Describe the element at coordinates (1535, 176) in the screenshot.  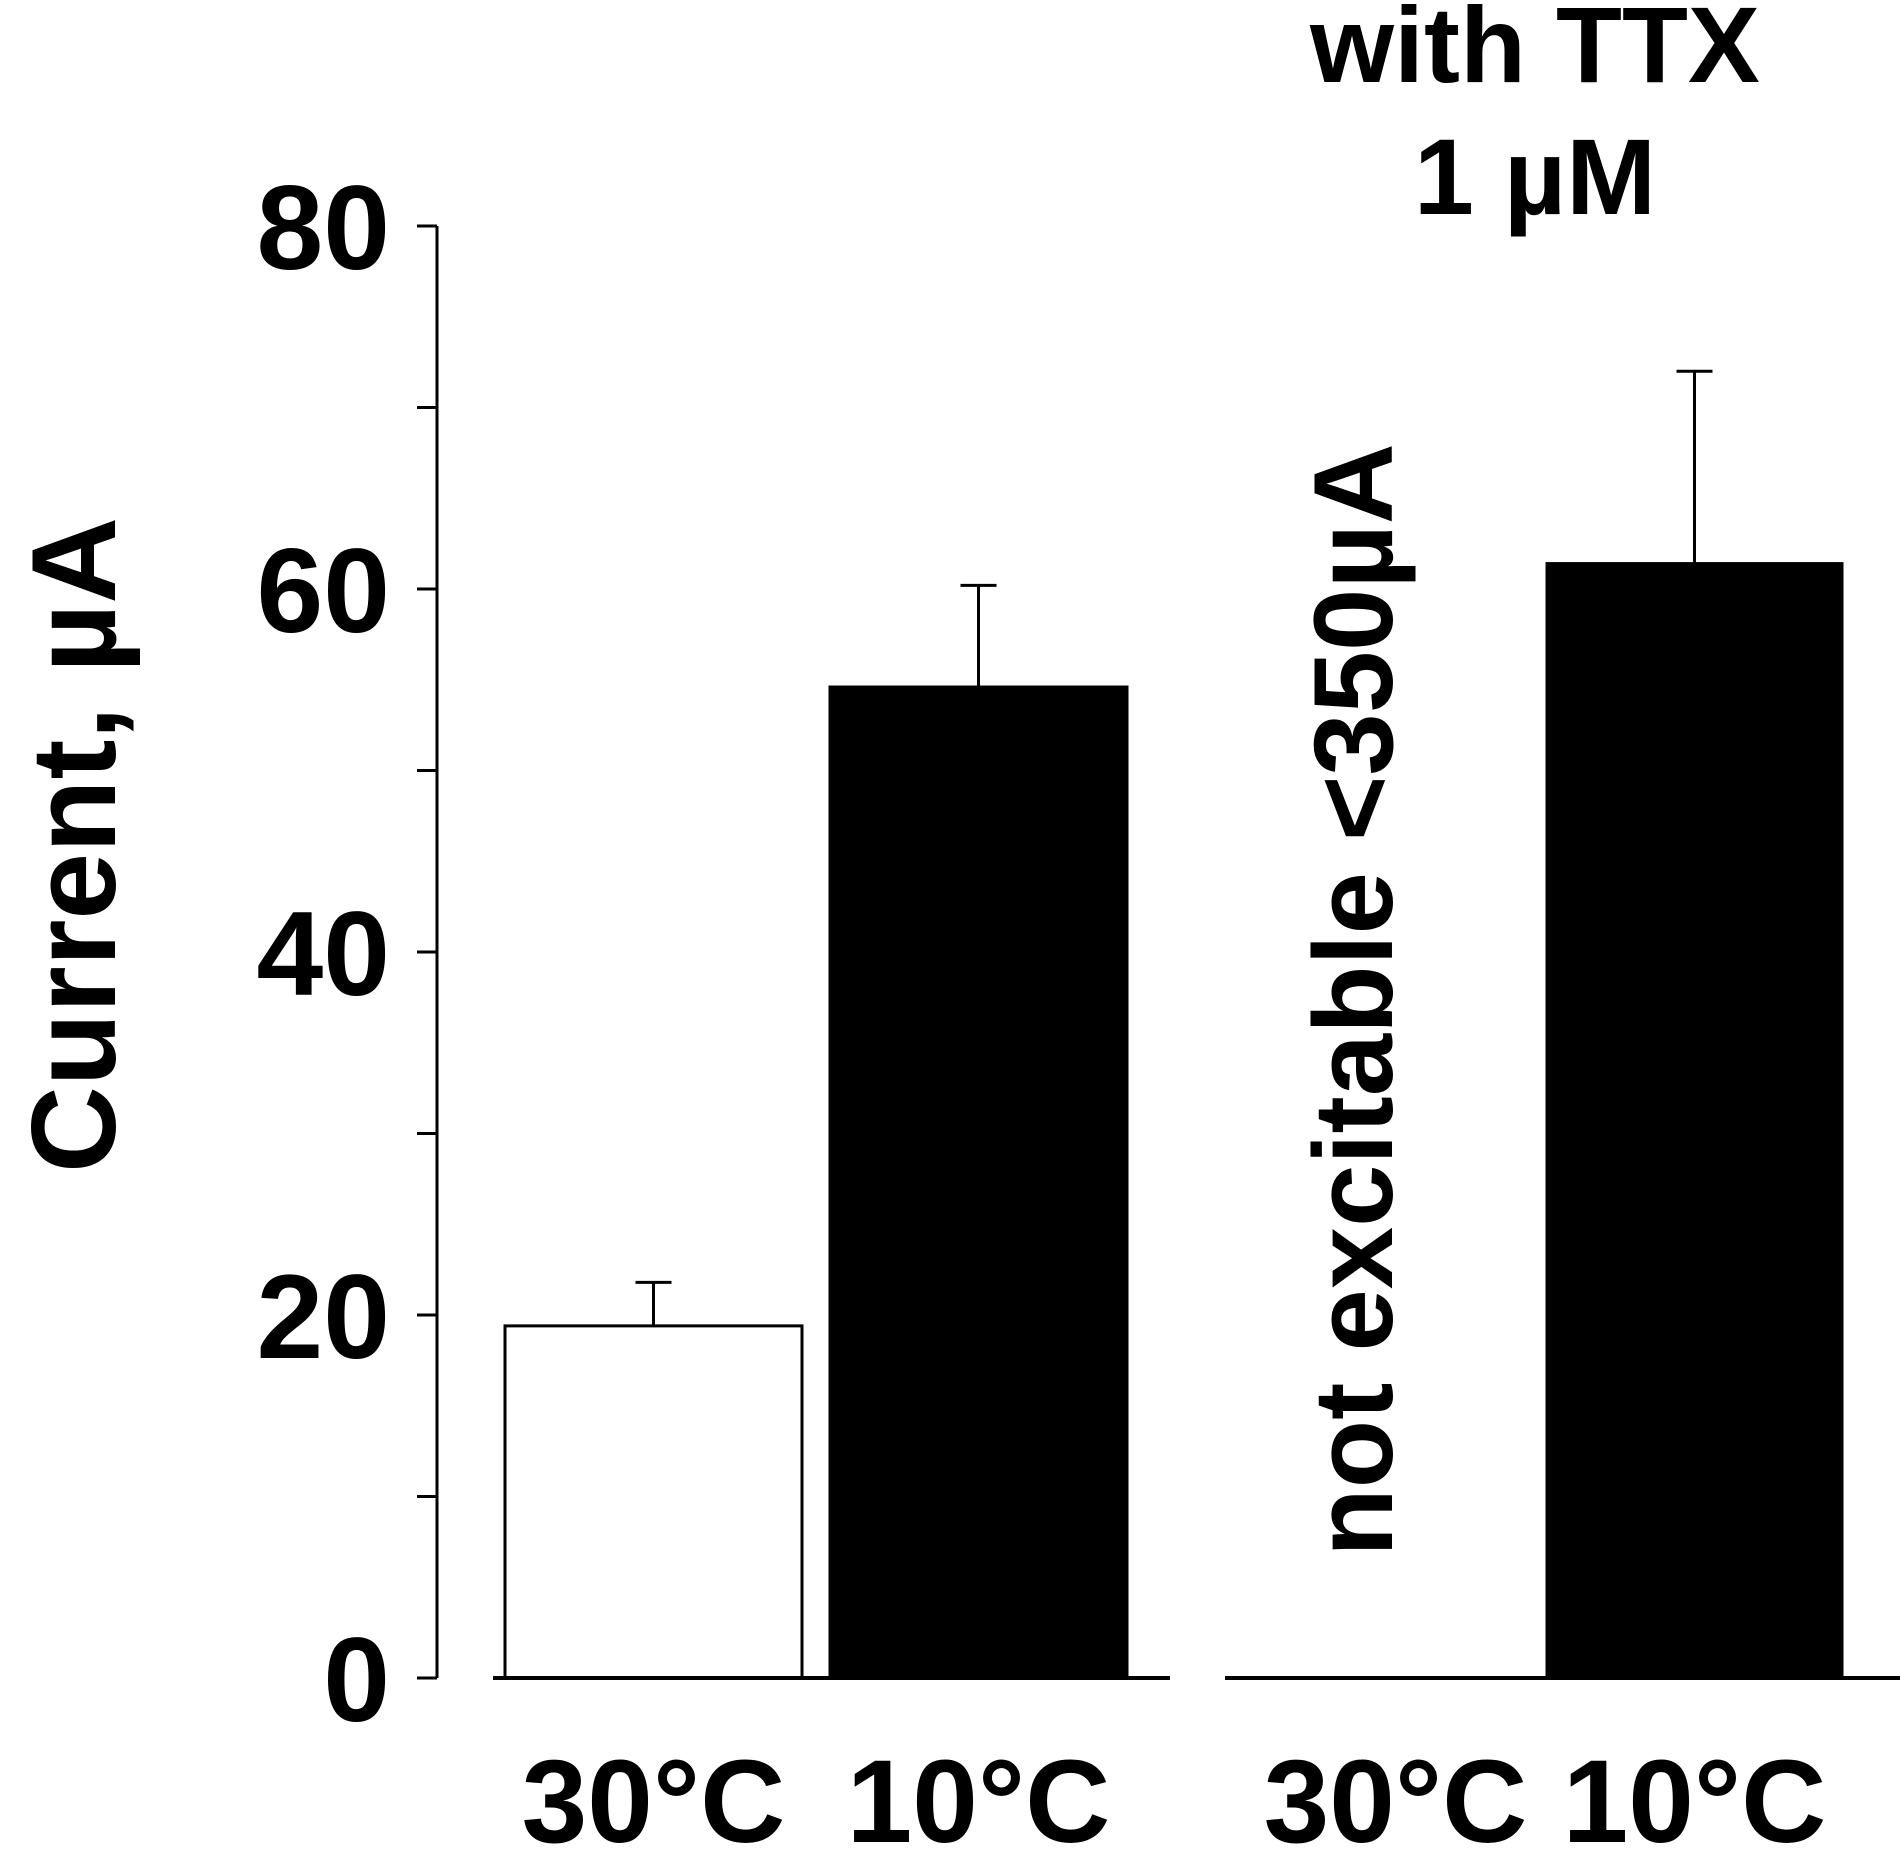
I see `panel-header: 1 µM` at that location.